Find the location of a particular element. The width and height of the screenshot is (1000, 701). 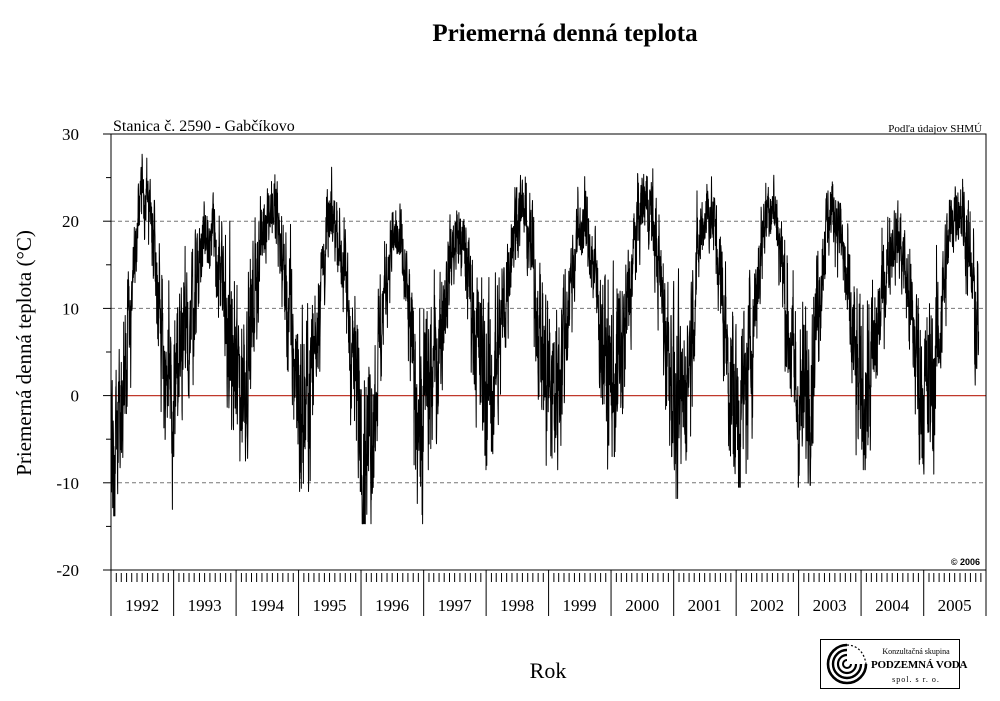

x-tick-label: 1999 is located at coordinates (580, 605).